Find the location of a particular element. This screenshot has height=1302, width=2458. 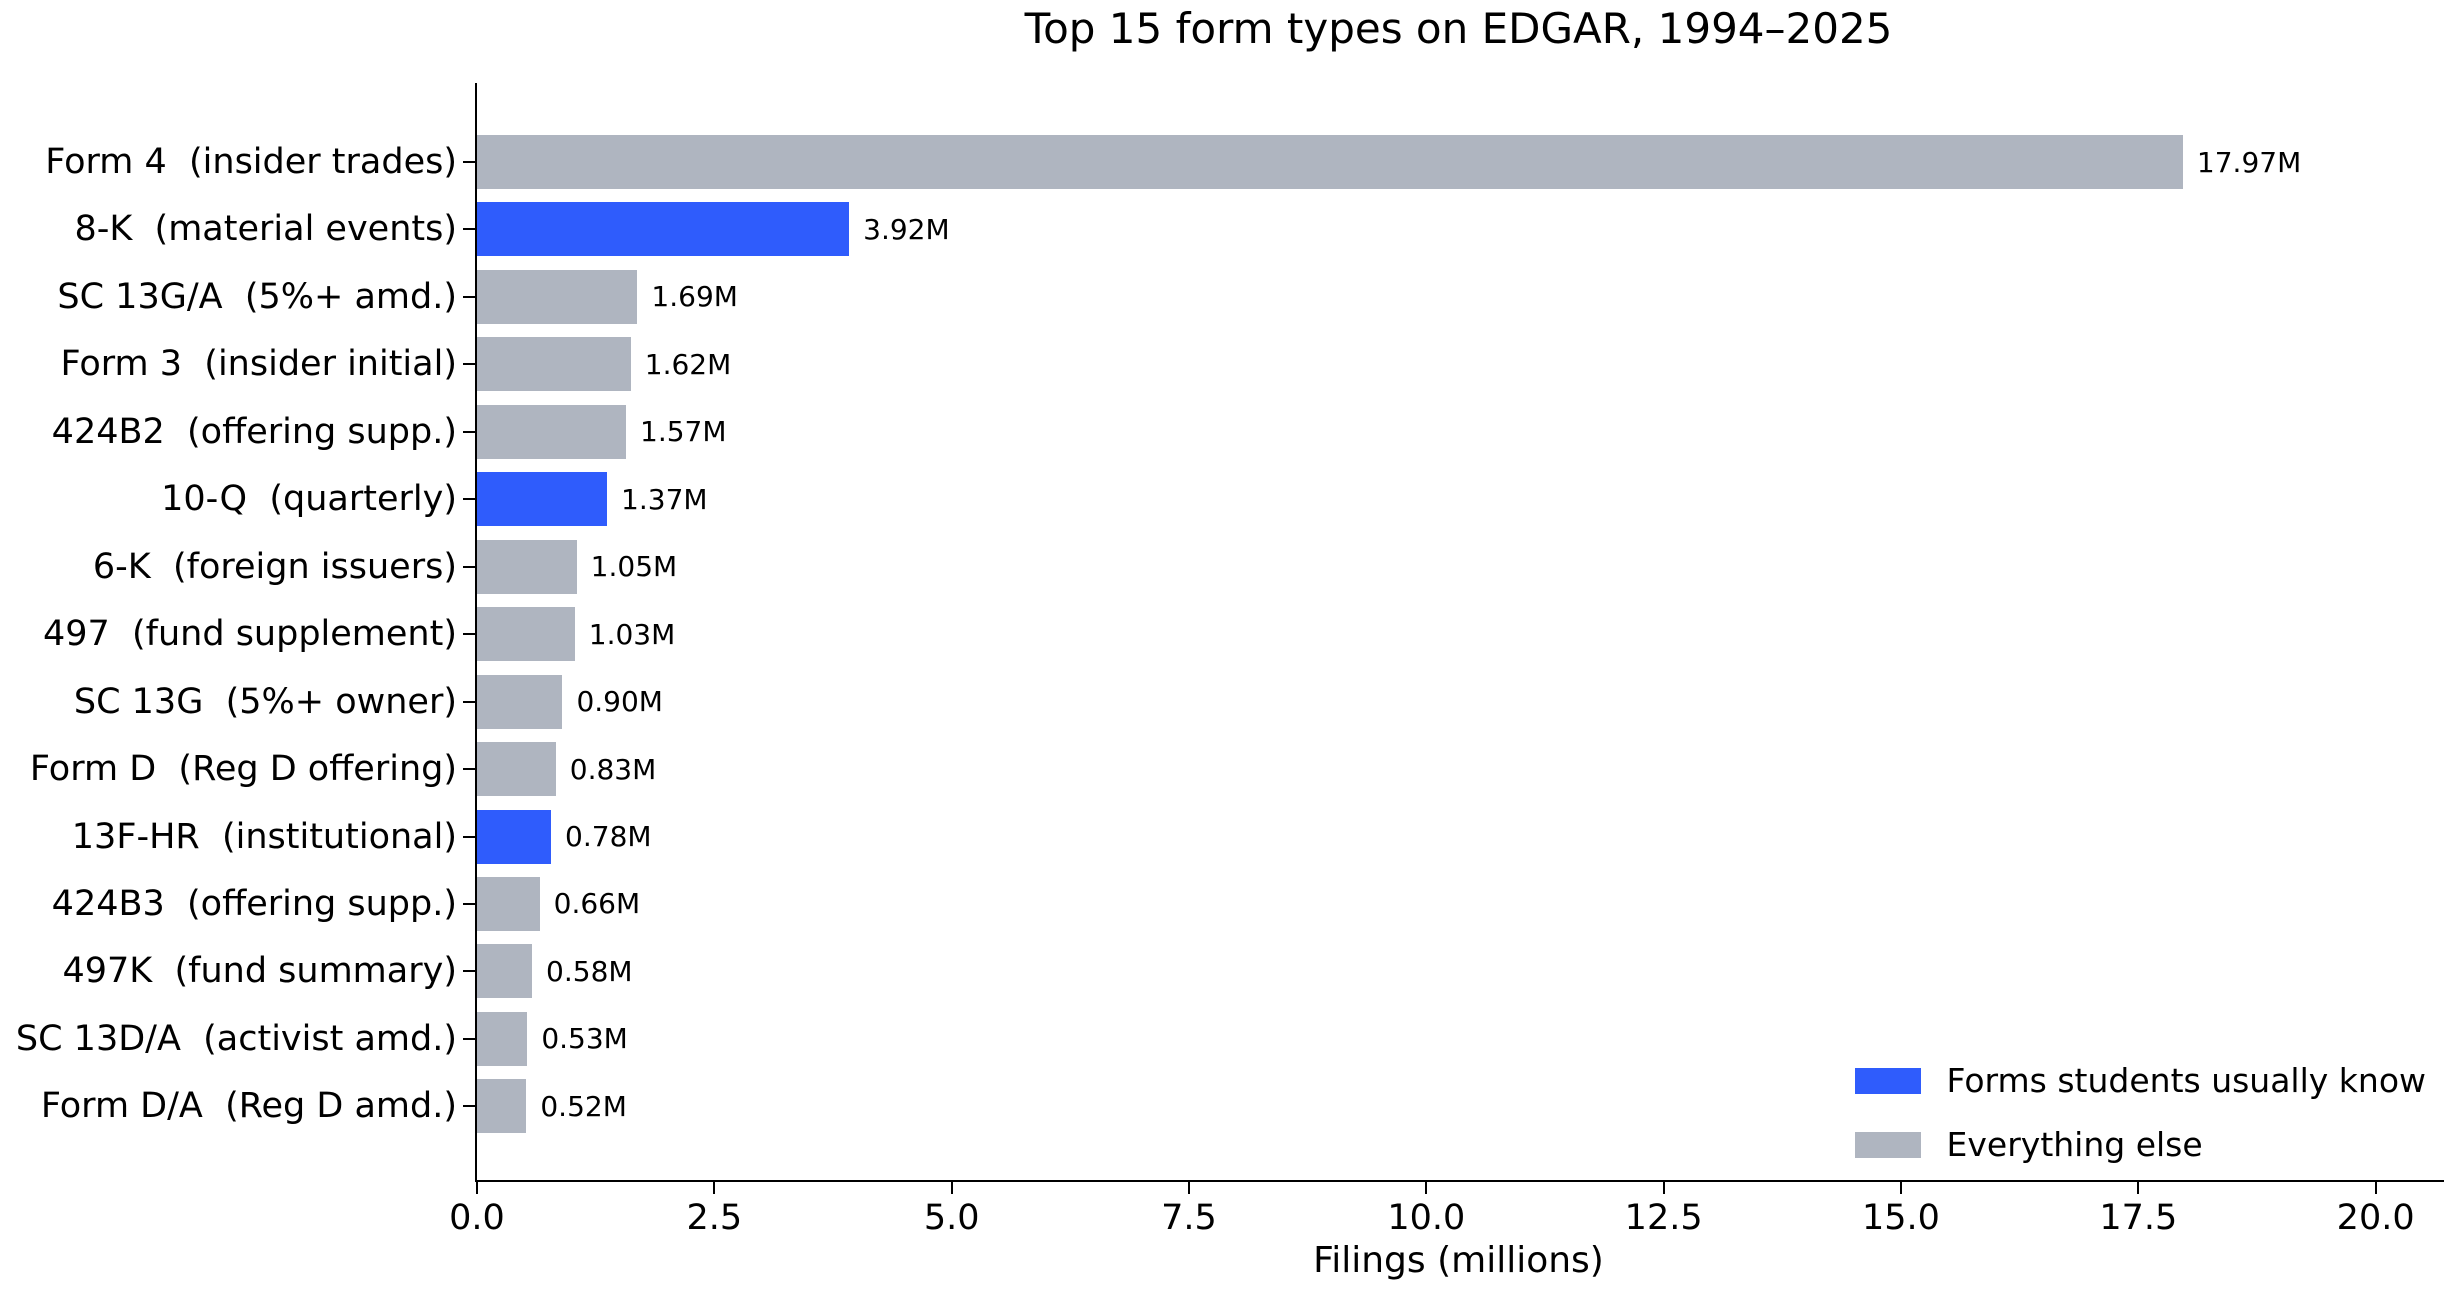

y-tick-label: SC 13G/A (5%+ amd.) is located at coordinates (257, 296).